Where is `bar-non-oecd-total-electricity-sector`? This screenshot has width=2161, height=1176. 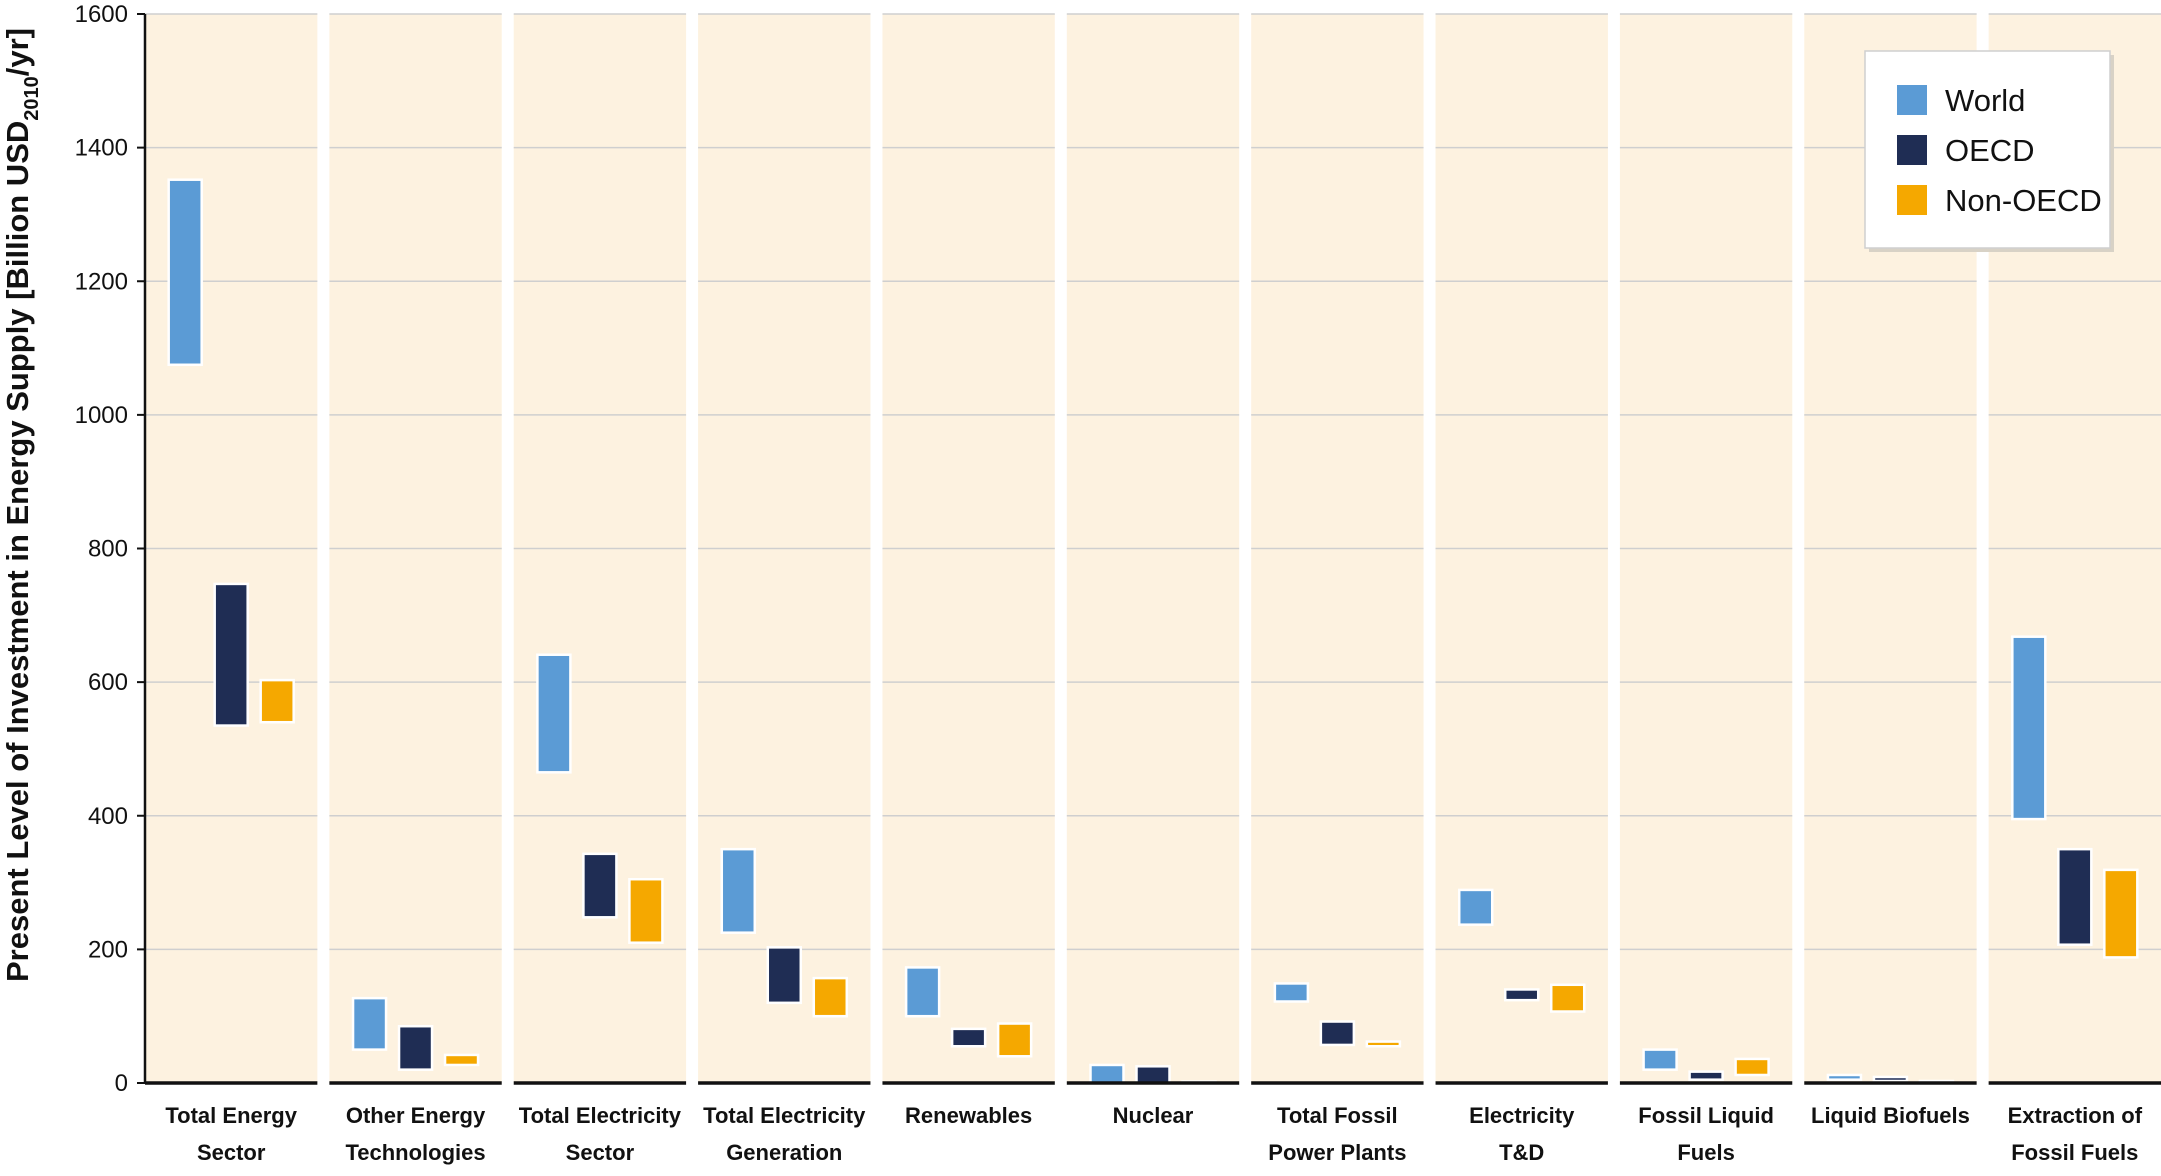
bar-non-oecd-total-electricity-sector is located at coordinates (646, 910).